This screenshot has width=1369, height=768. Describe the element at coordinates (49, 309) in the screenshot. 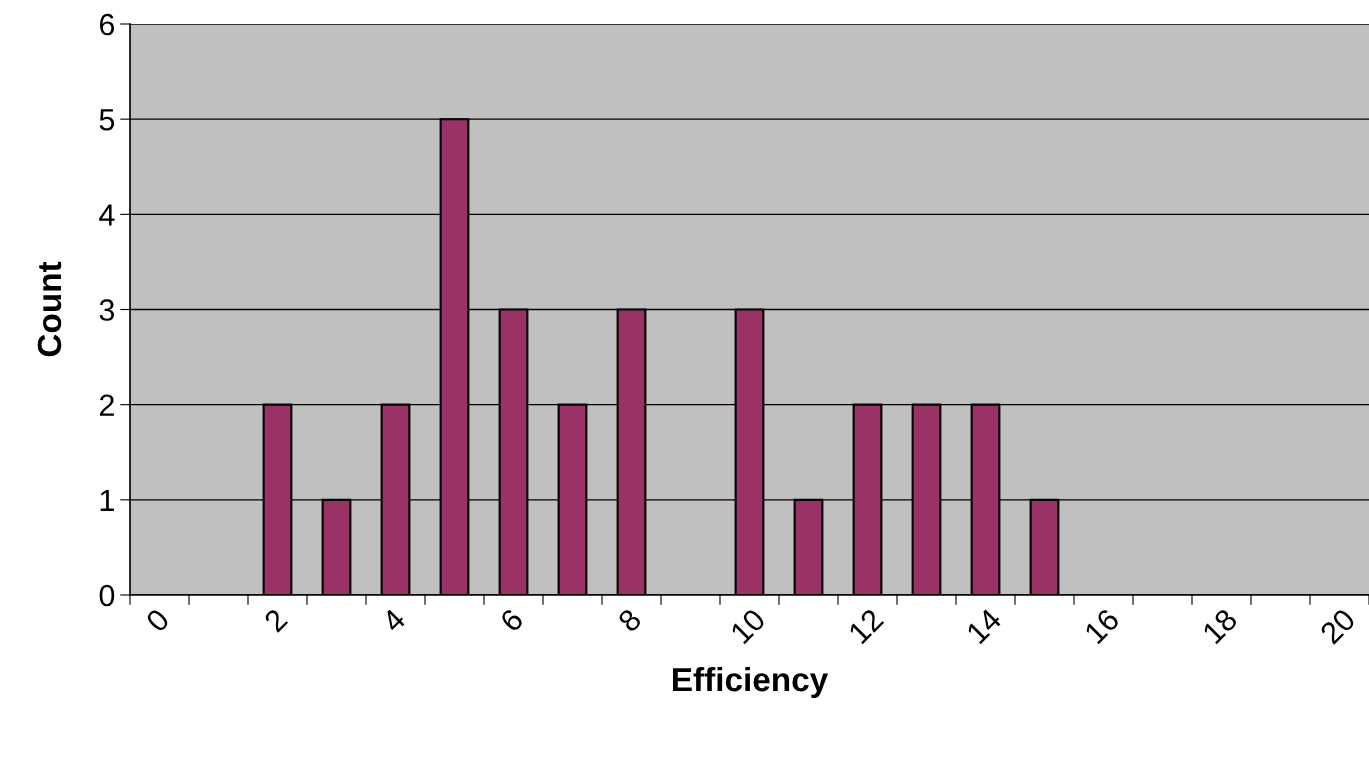

I see `y-axis-title: Count` at that location.